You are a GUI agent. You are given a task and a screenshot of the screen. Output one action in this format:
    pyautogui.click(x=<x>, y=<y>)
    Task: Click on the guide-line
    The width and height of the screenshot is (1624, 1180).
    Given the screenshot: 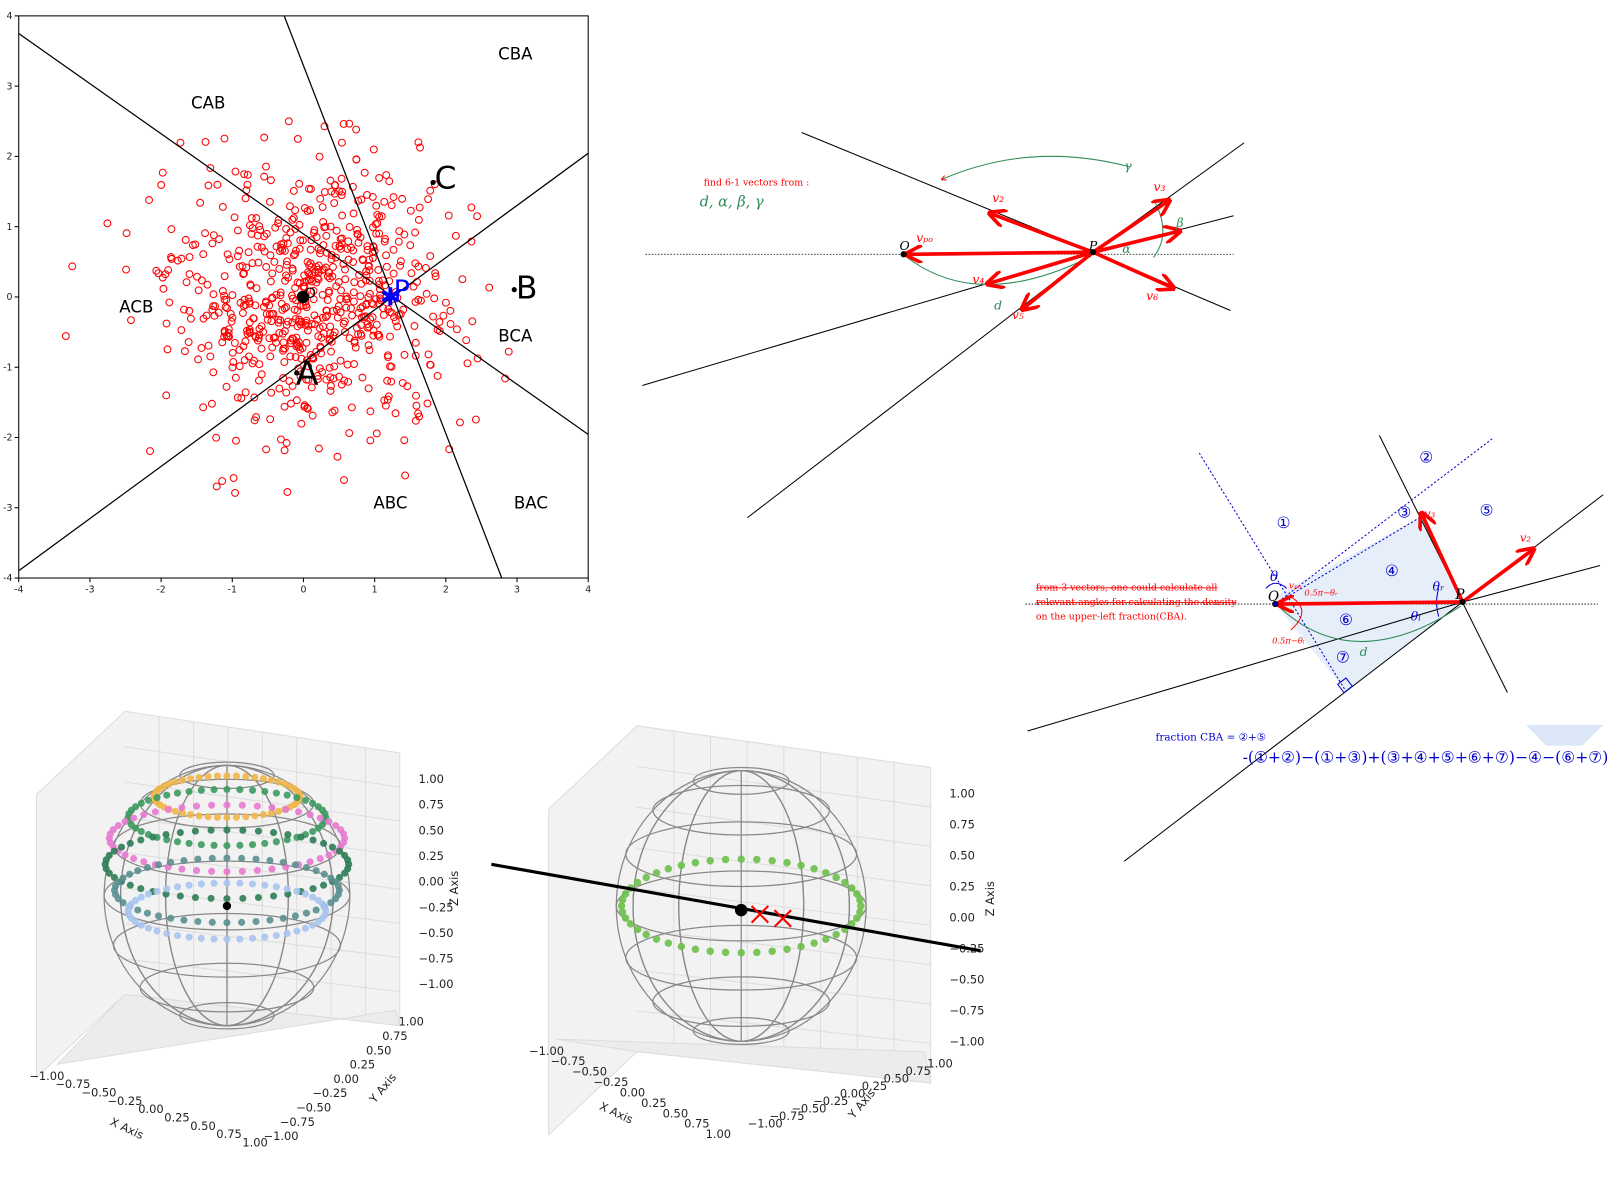 What is the action you would take?
    pyautogui.click(x=1272, y=572)
    